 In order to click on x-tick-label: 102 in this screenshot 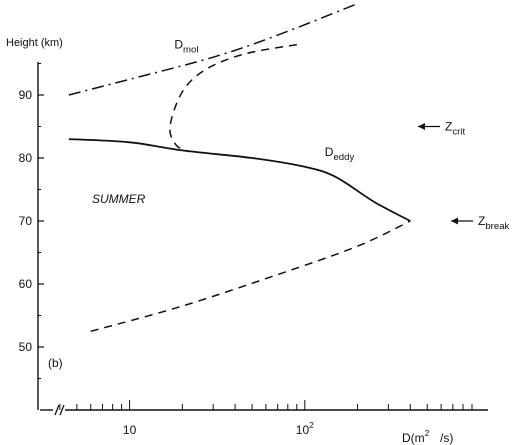, I will do `click(305, 428)`.